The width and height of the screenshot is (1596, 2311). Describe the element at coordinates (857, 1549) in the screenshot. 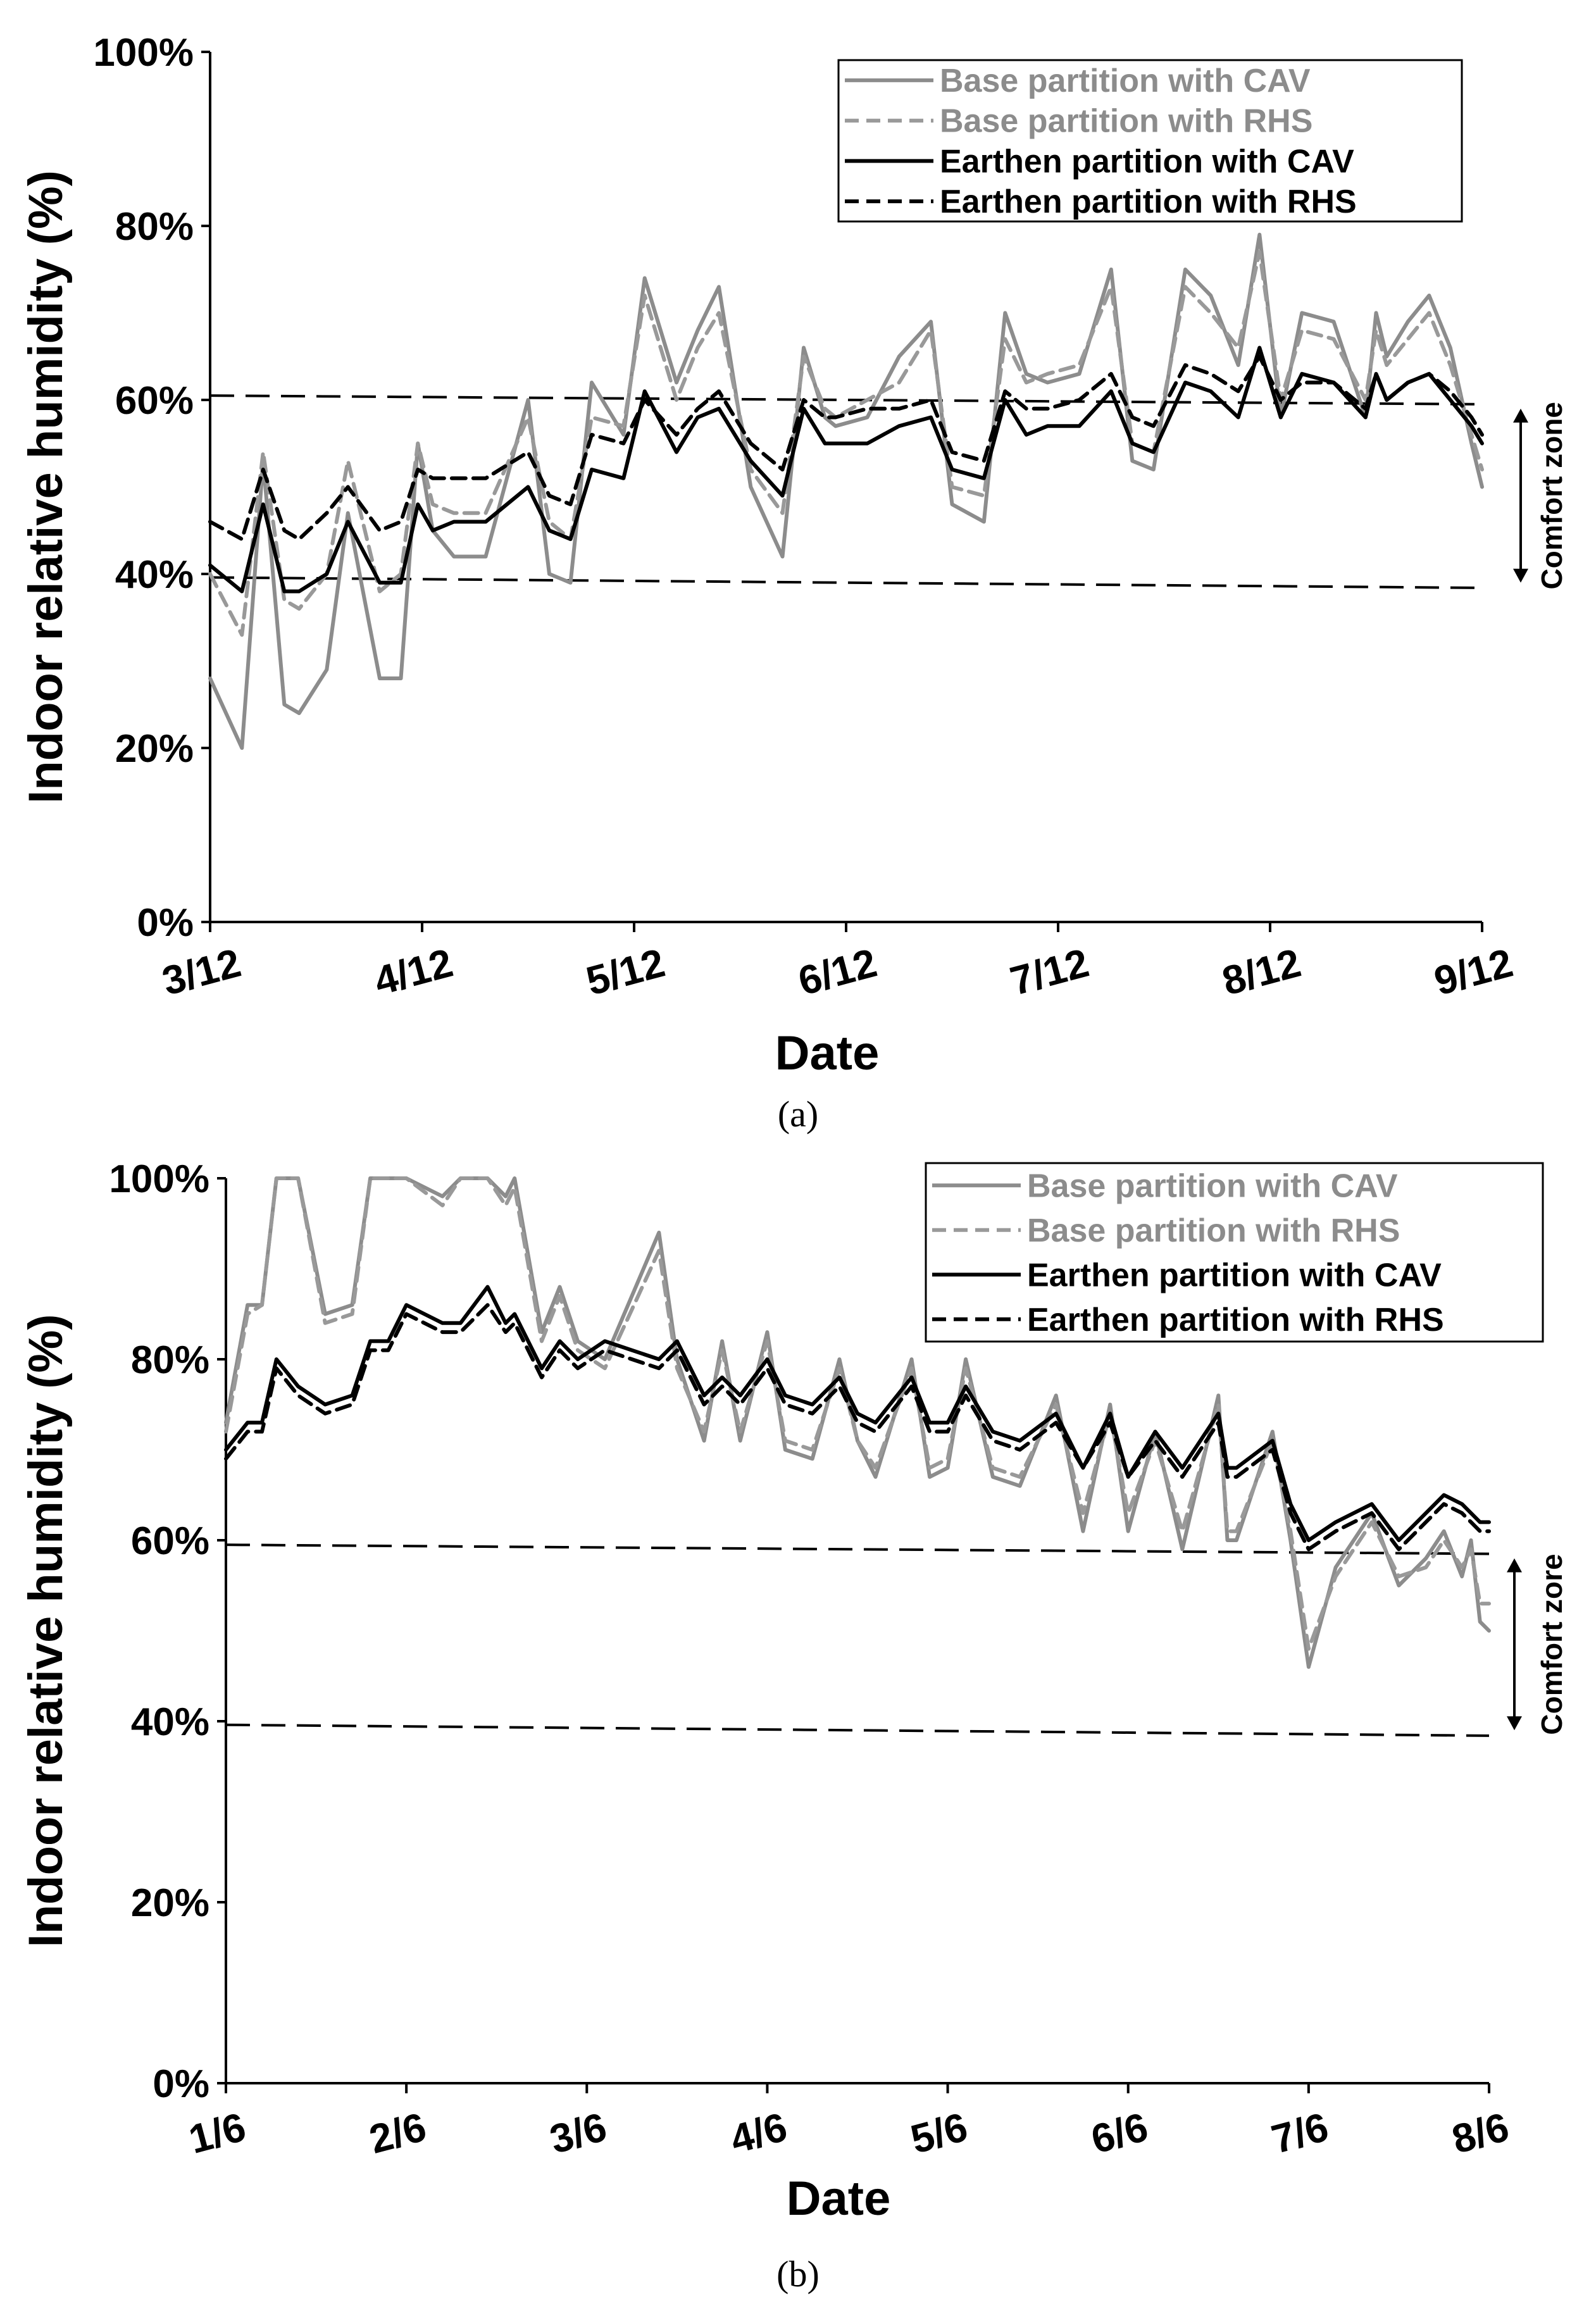

I see `comfort-upper-line` at that location.